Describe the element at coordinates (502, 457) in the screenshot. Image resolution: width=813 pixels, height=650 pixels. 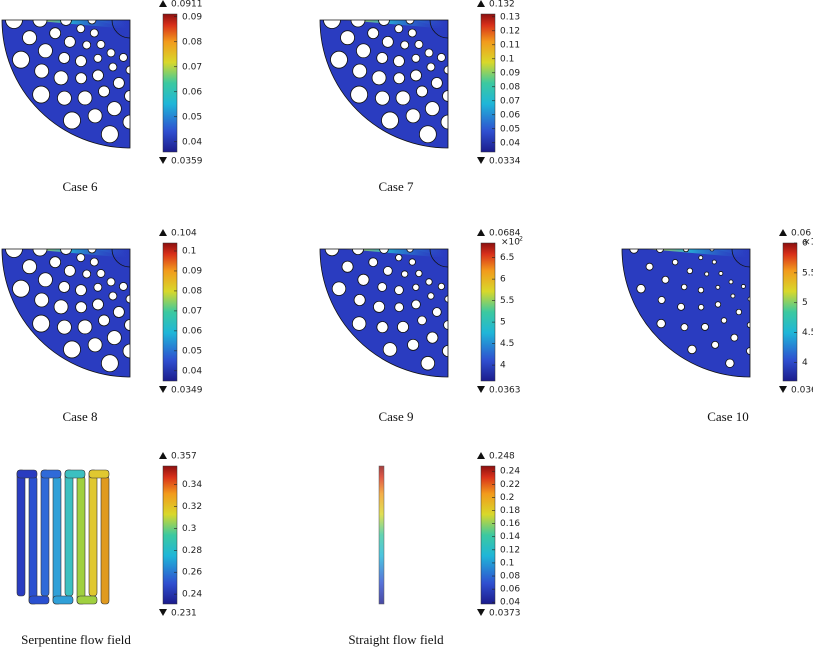
I see `max-label: 0.248` at that location.